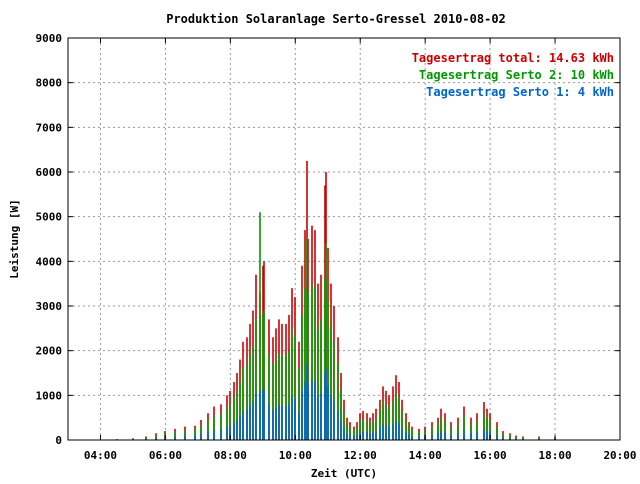  I want to click on y-tick-label: 7000, so click(49, 127).